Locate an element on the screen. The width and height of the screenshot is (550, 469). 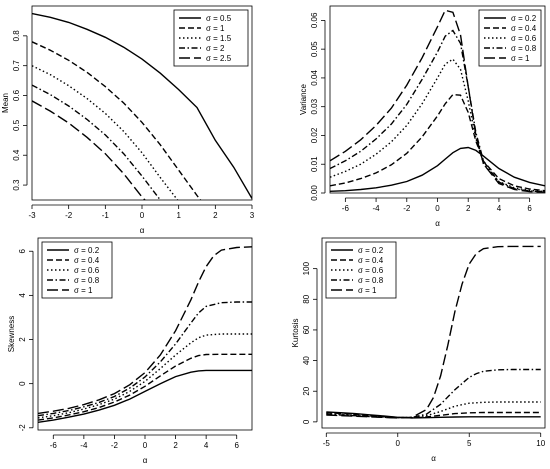
legend-label: σ = 0.5 is located at coordinates (219, 18).